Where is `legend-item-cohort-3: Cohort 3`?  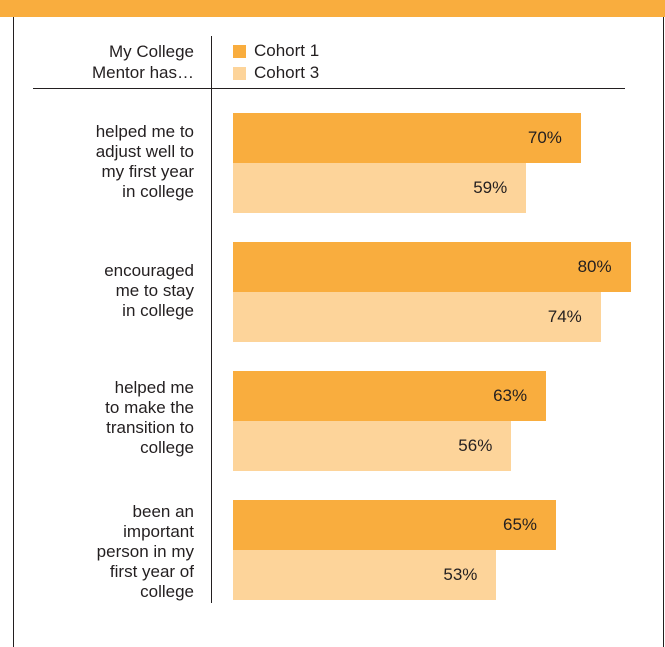 legend-item-cohort-3: Cohort 3 is located at coordinates (276, 73).